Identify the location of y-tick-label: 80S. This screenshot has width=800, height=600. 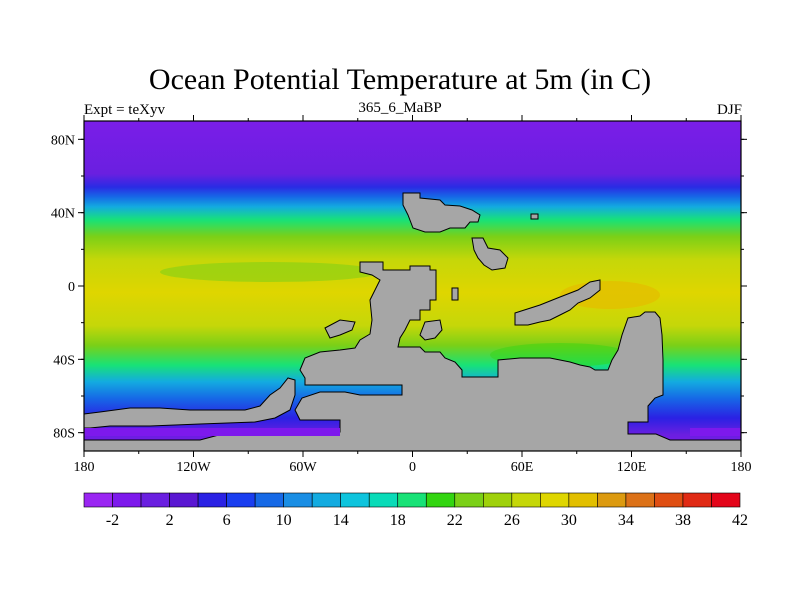
(64, 434).